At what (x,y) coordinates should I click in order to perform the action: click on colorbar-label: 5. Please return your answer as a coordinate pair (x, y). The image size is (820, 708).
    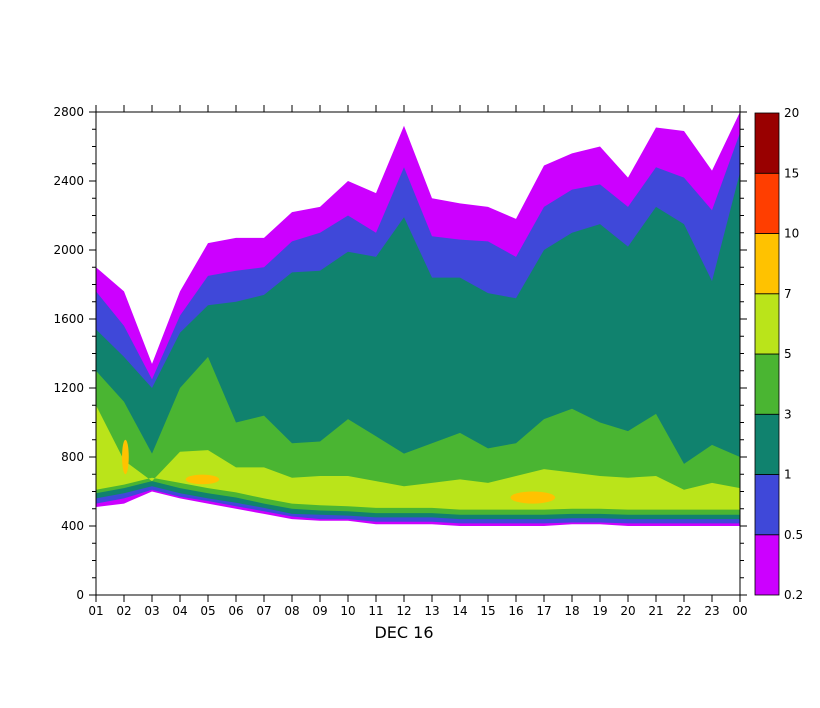
    Looking at the image, I should click on (788, 354).